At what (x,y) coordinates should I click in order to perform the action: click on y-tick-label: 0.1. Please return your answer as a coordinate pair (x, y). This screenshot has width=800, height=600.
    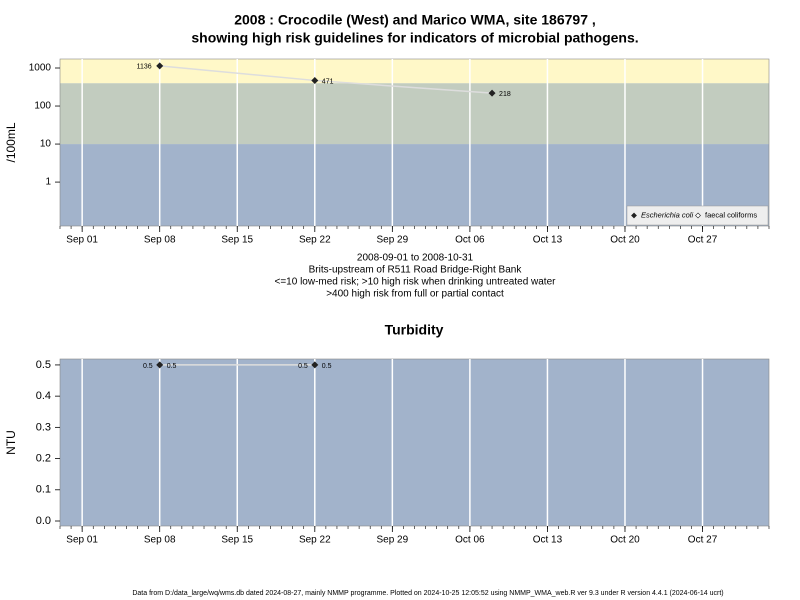
    Looking at the image, I should click on (43, 490).